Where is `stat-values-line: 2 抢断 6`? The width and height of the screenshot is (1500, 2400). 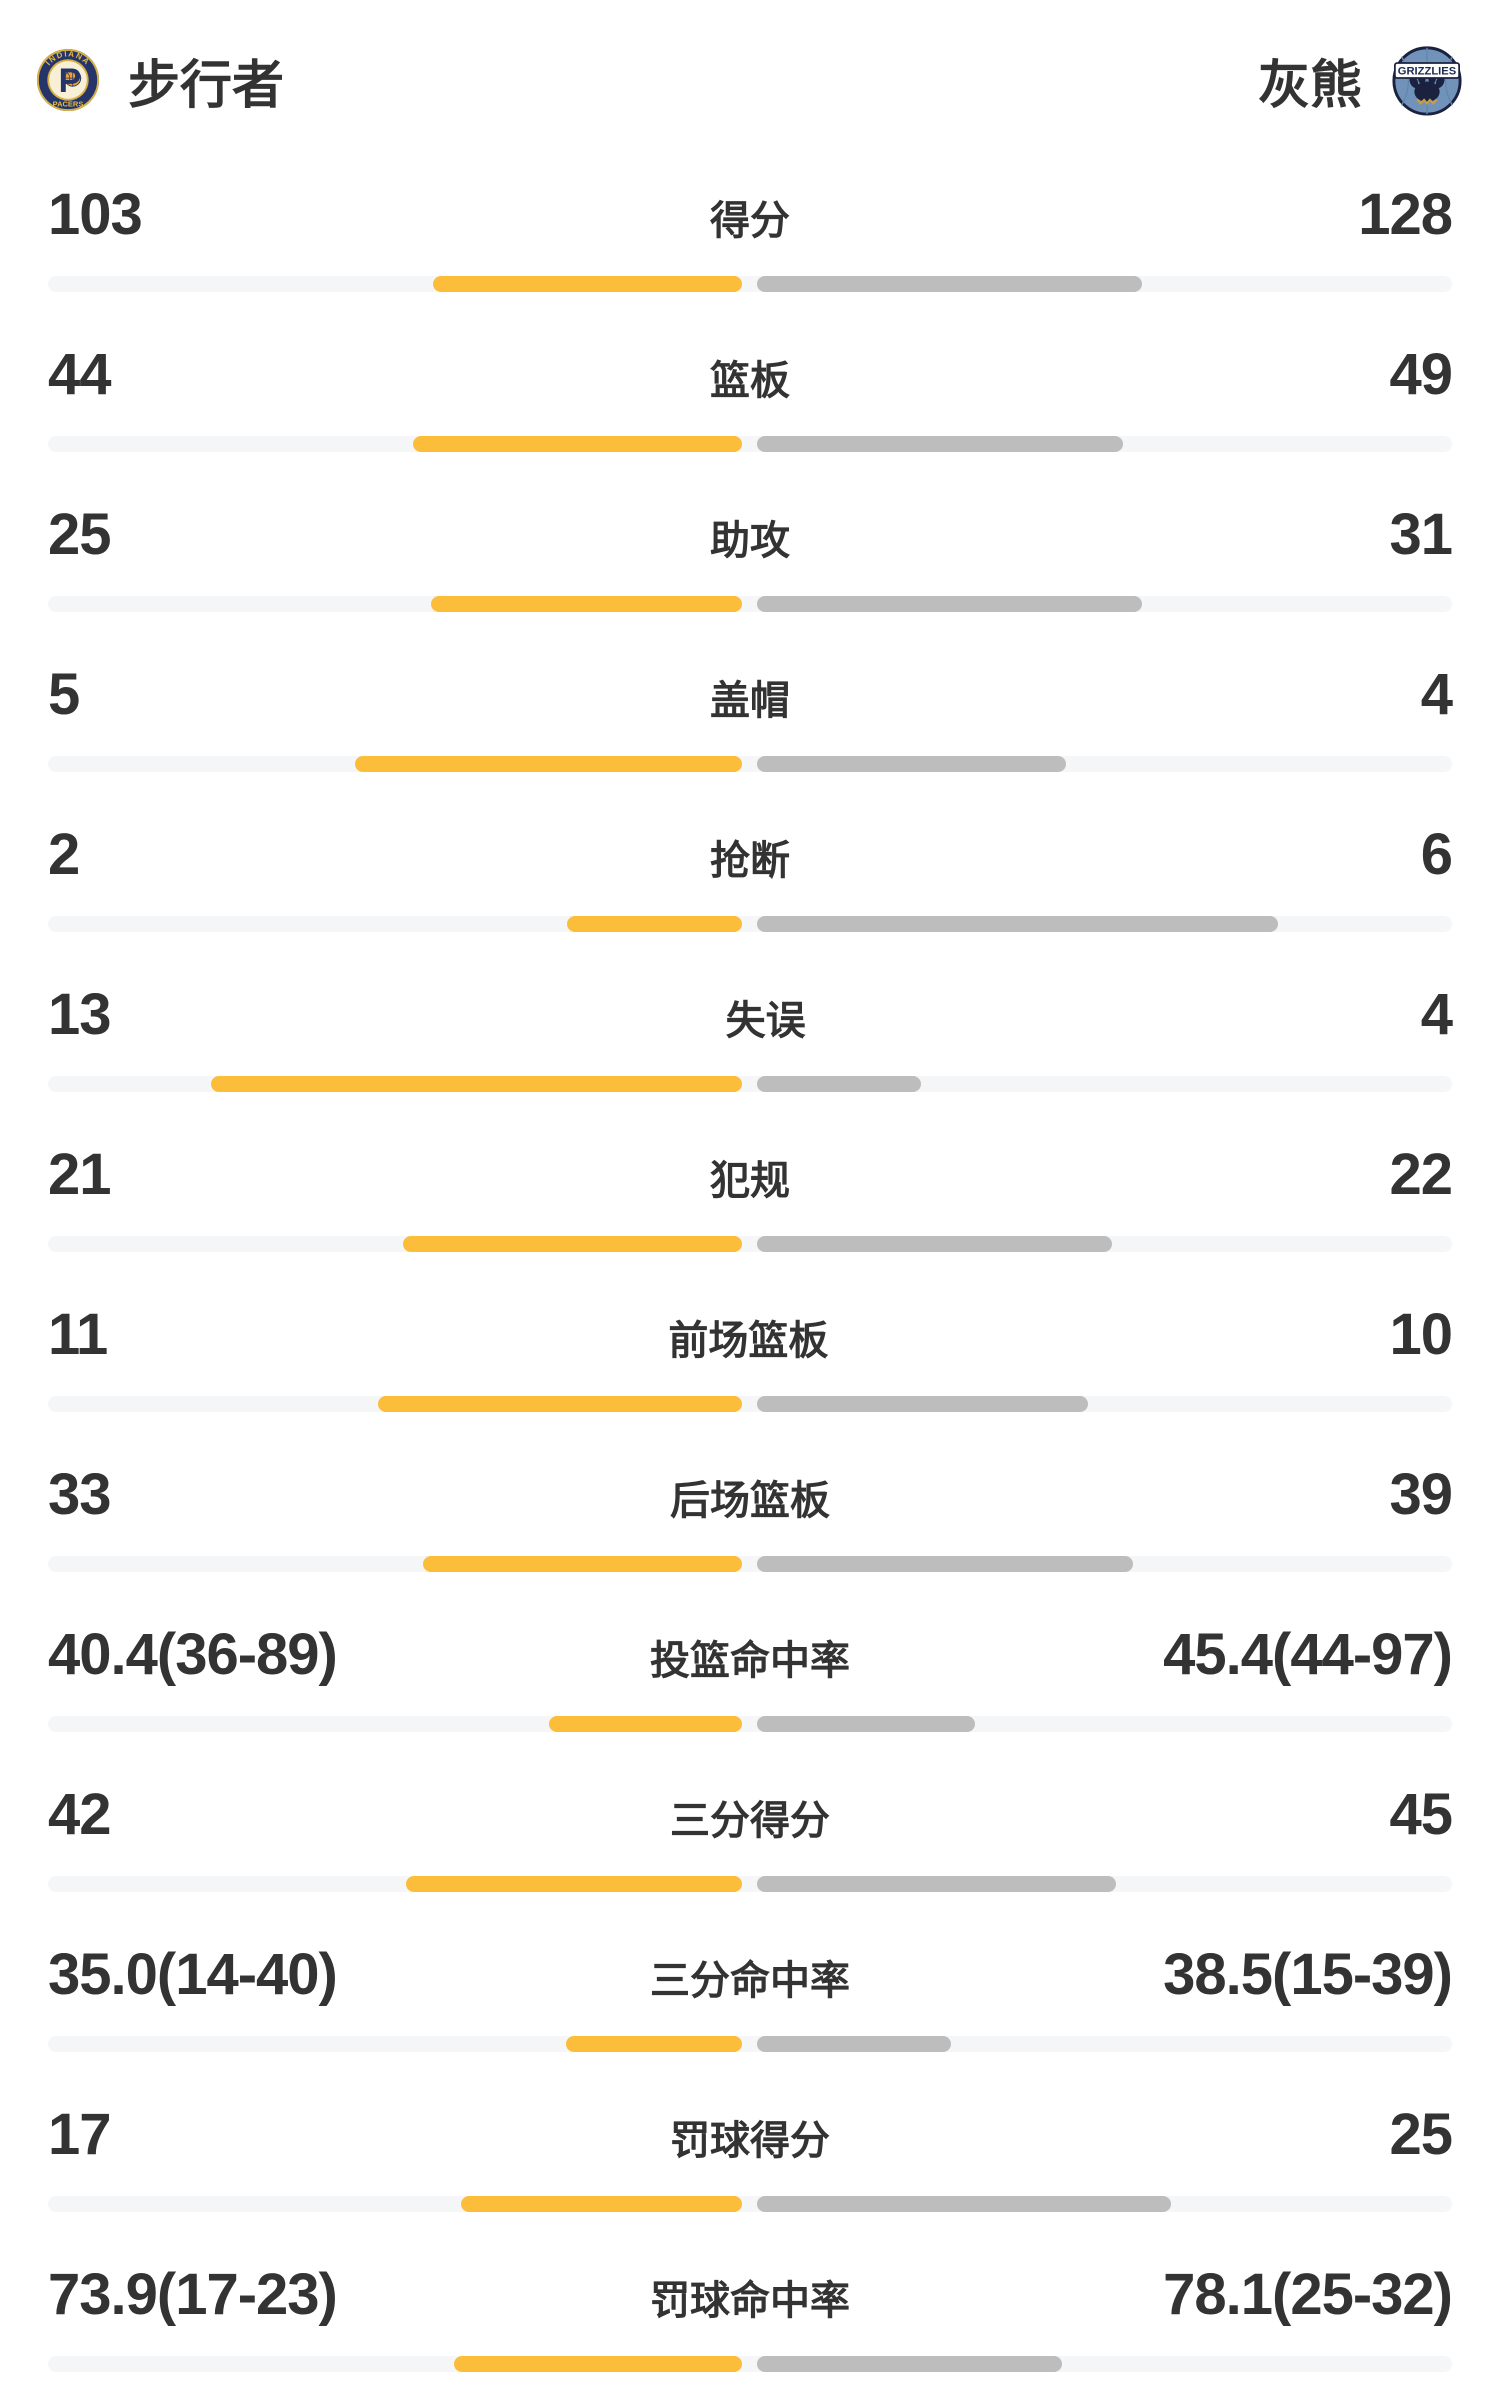
stat-values-line: 2 抢断 6 is located at coordinates (750, 858).